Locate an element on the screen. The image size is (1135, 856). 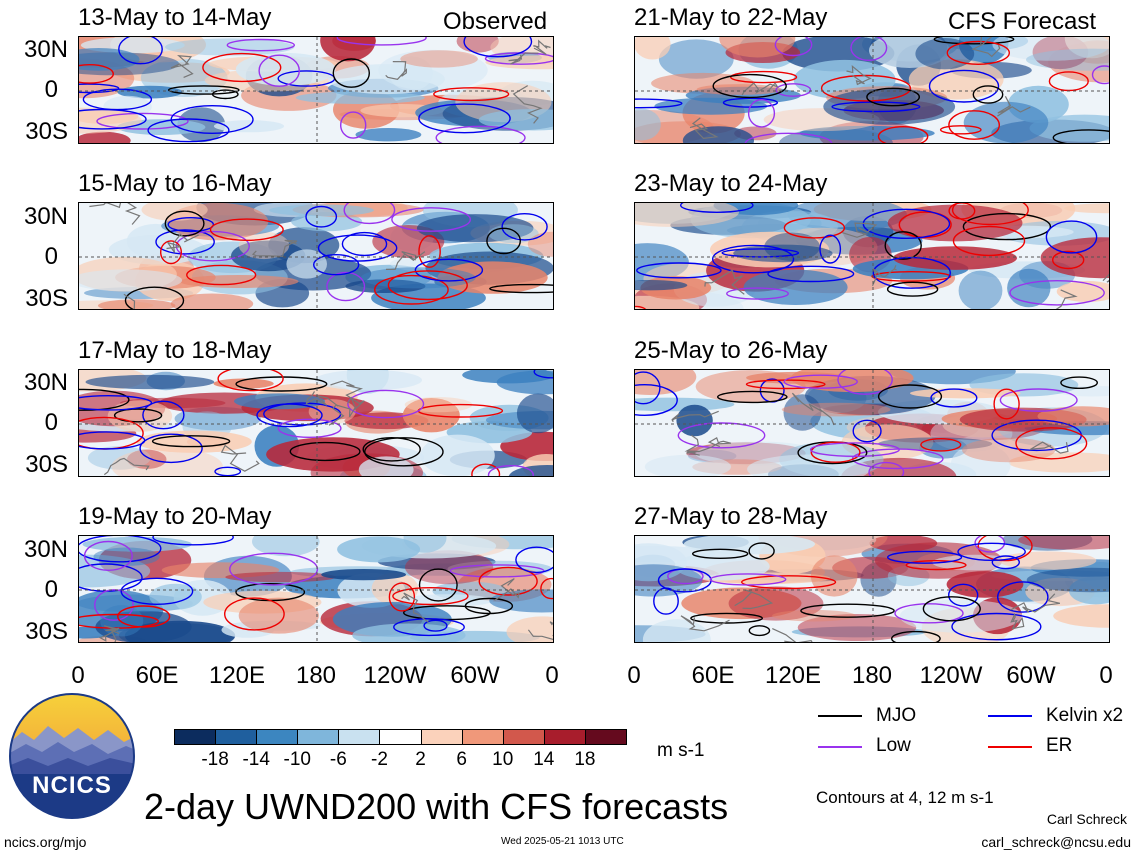
colorbar-tick-label: -2 is located at coordinates (379, 759).